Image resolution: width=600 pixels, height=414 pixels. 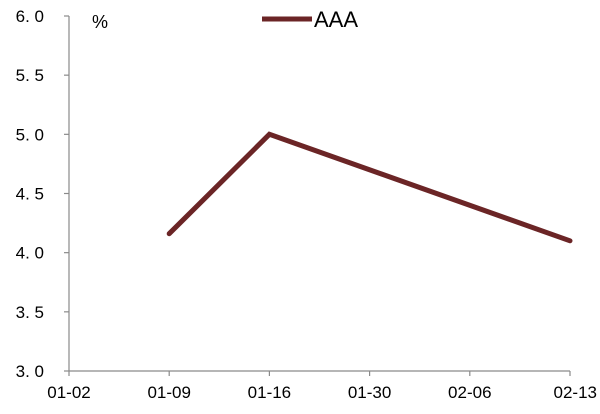 I want to click on y-tick-label: 3. 5, so click(x=30, y=312).